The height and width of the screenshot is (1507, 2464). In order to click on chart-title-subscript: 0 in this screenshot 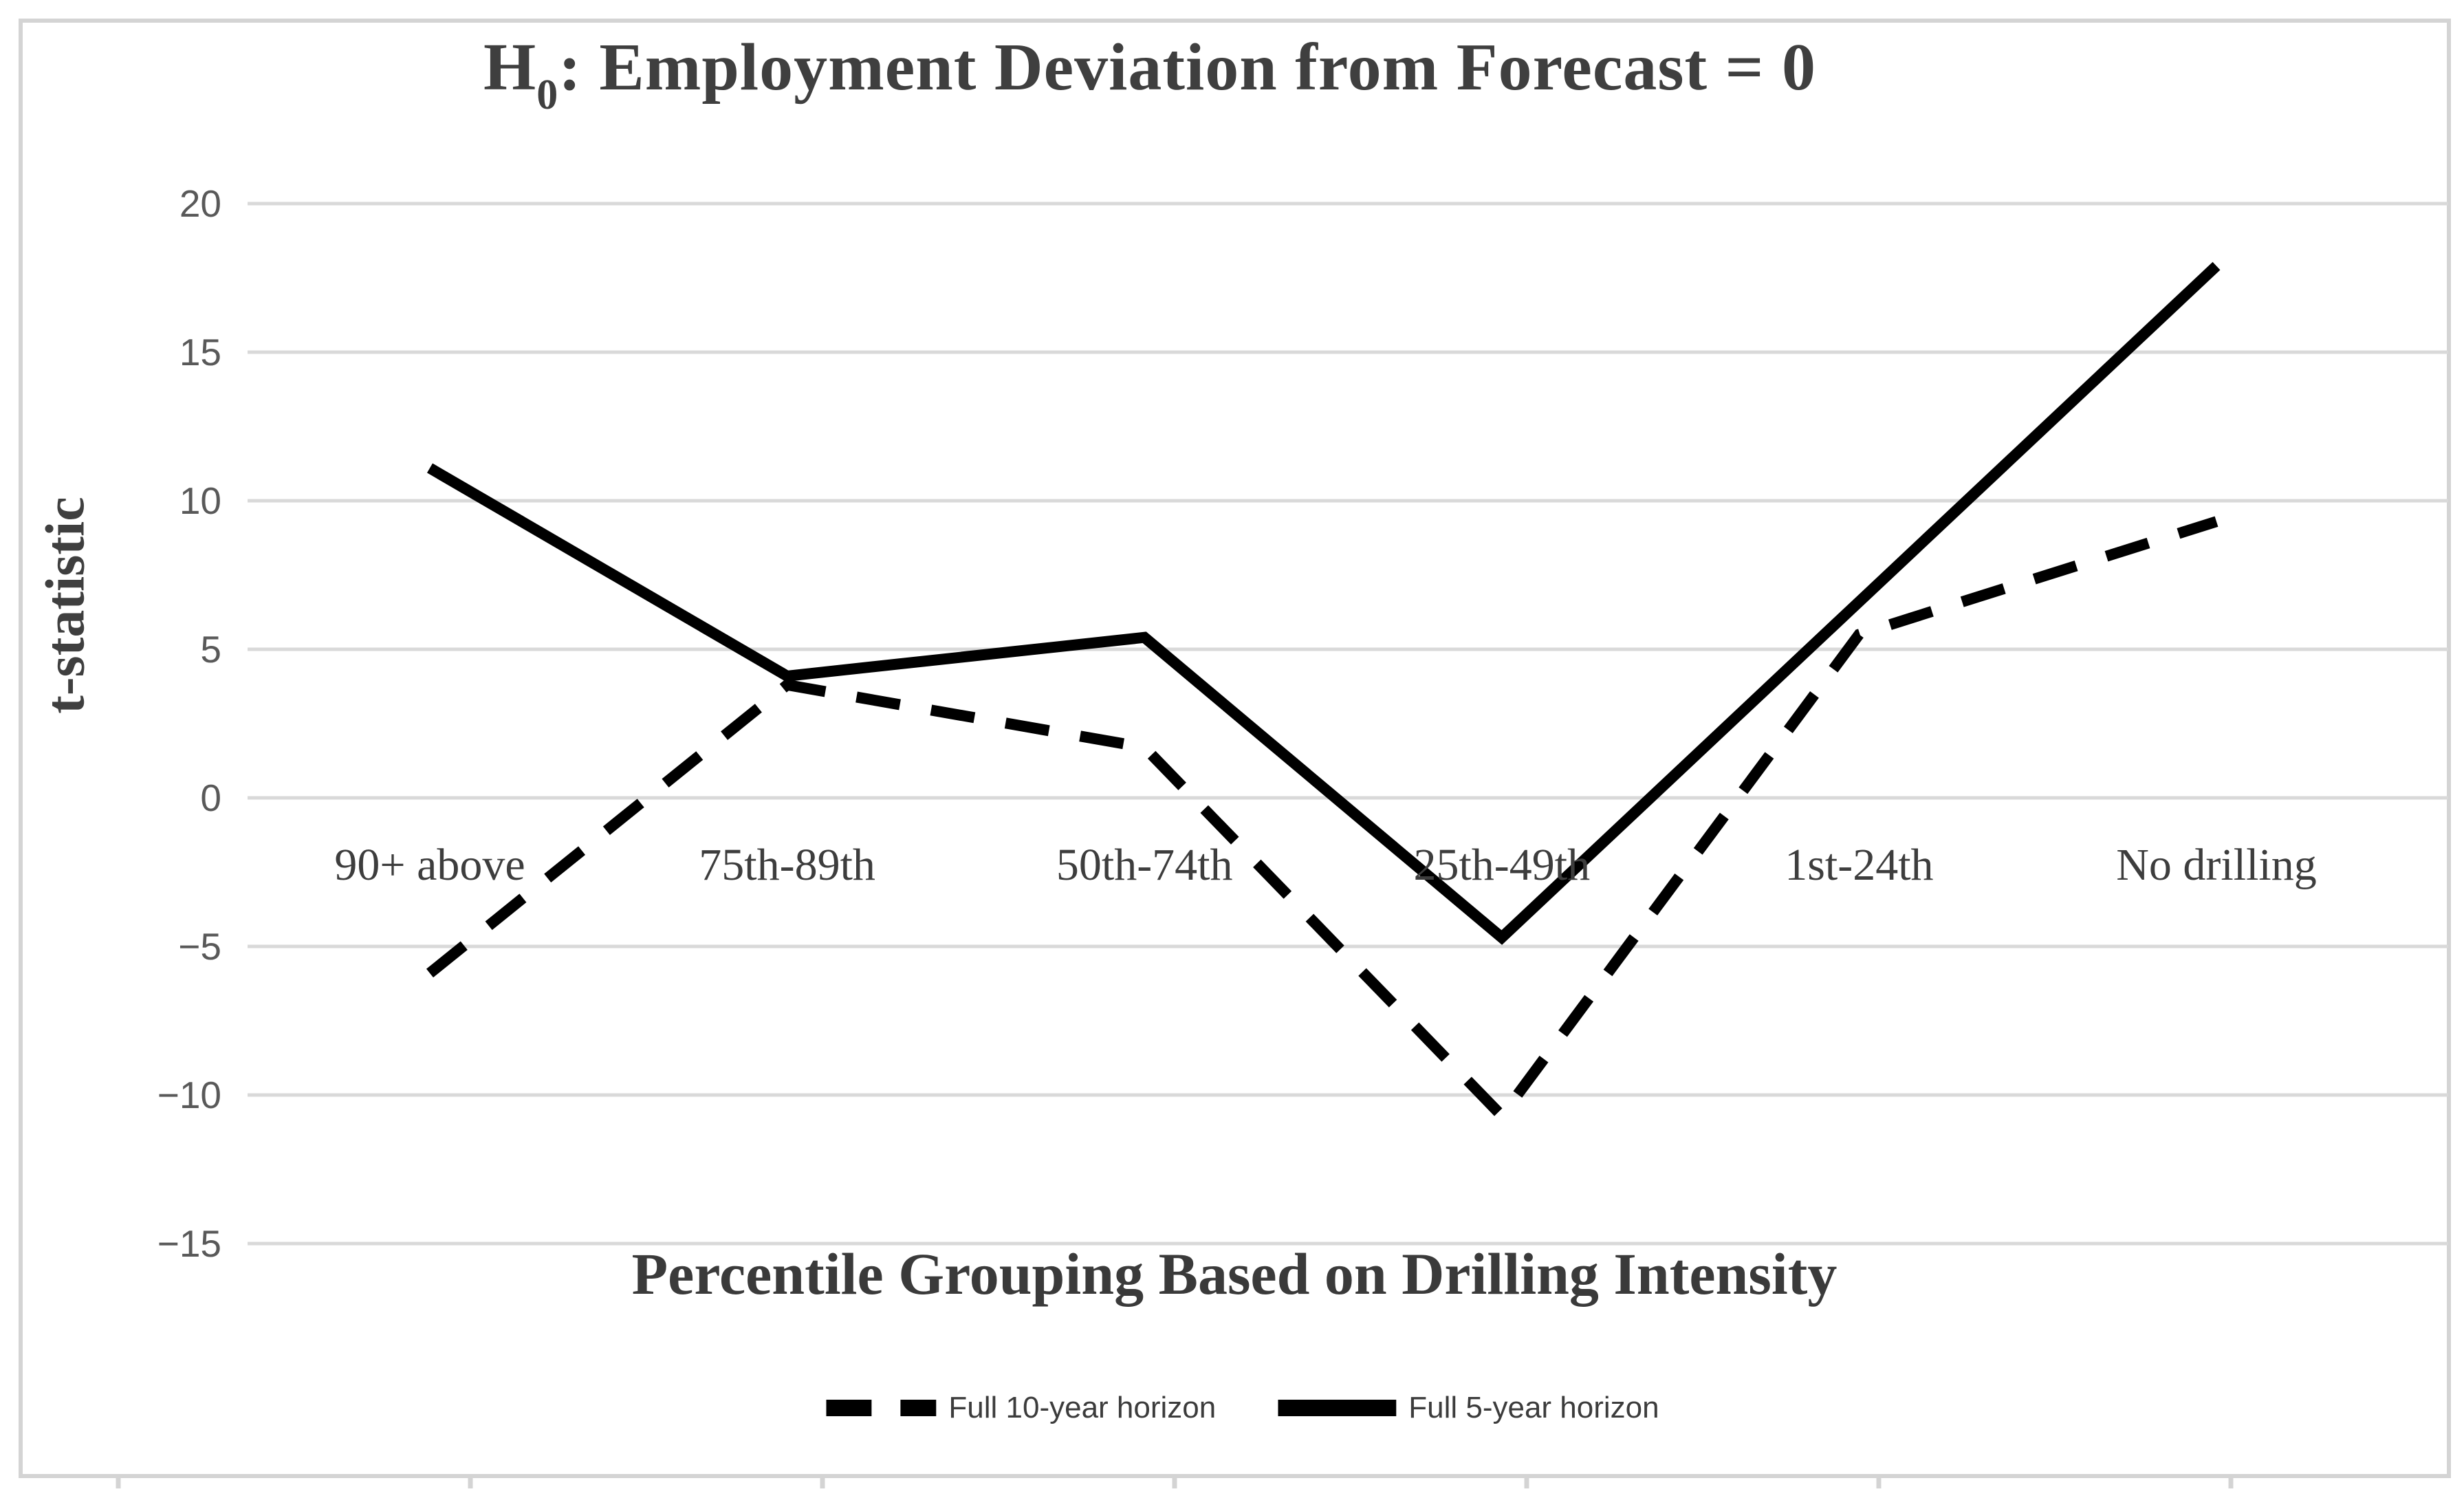, I will do `click(547, 95)`.